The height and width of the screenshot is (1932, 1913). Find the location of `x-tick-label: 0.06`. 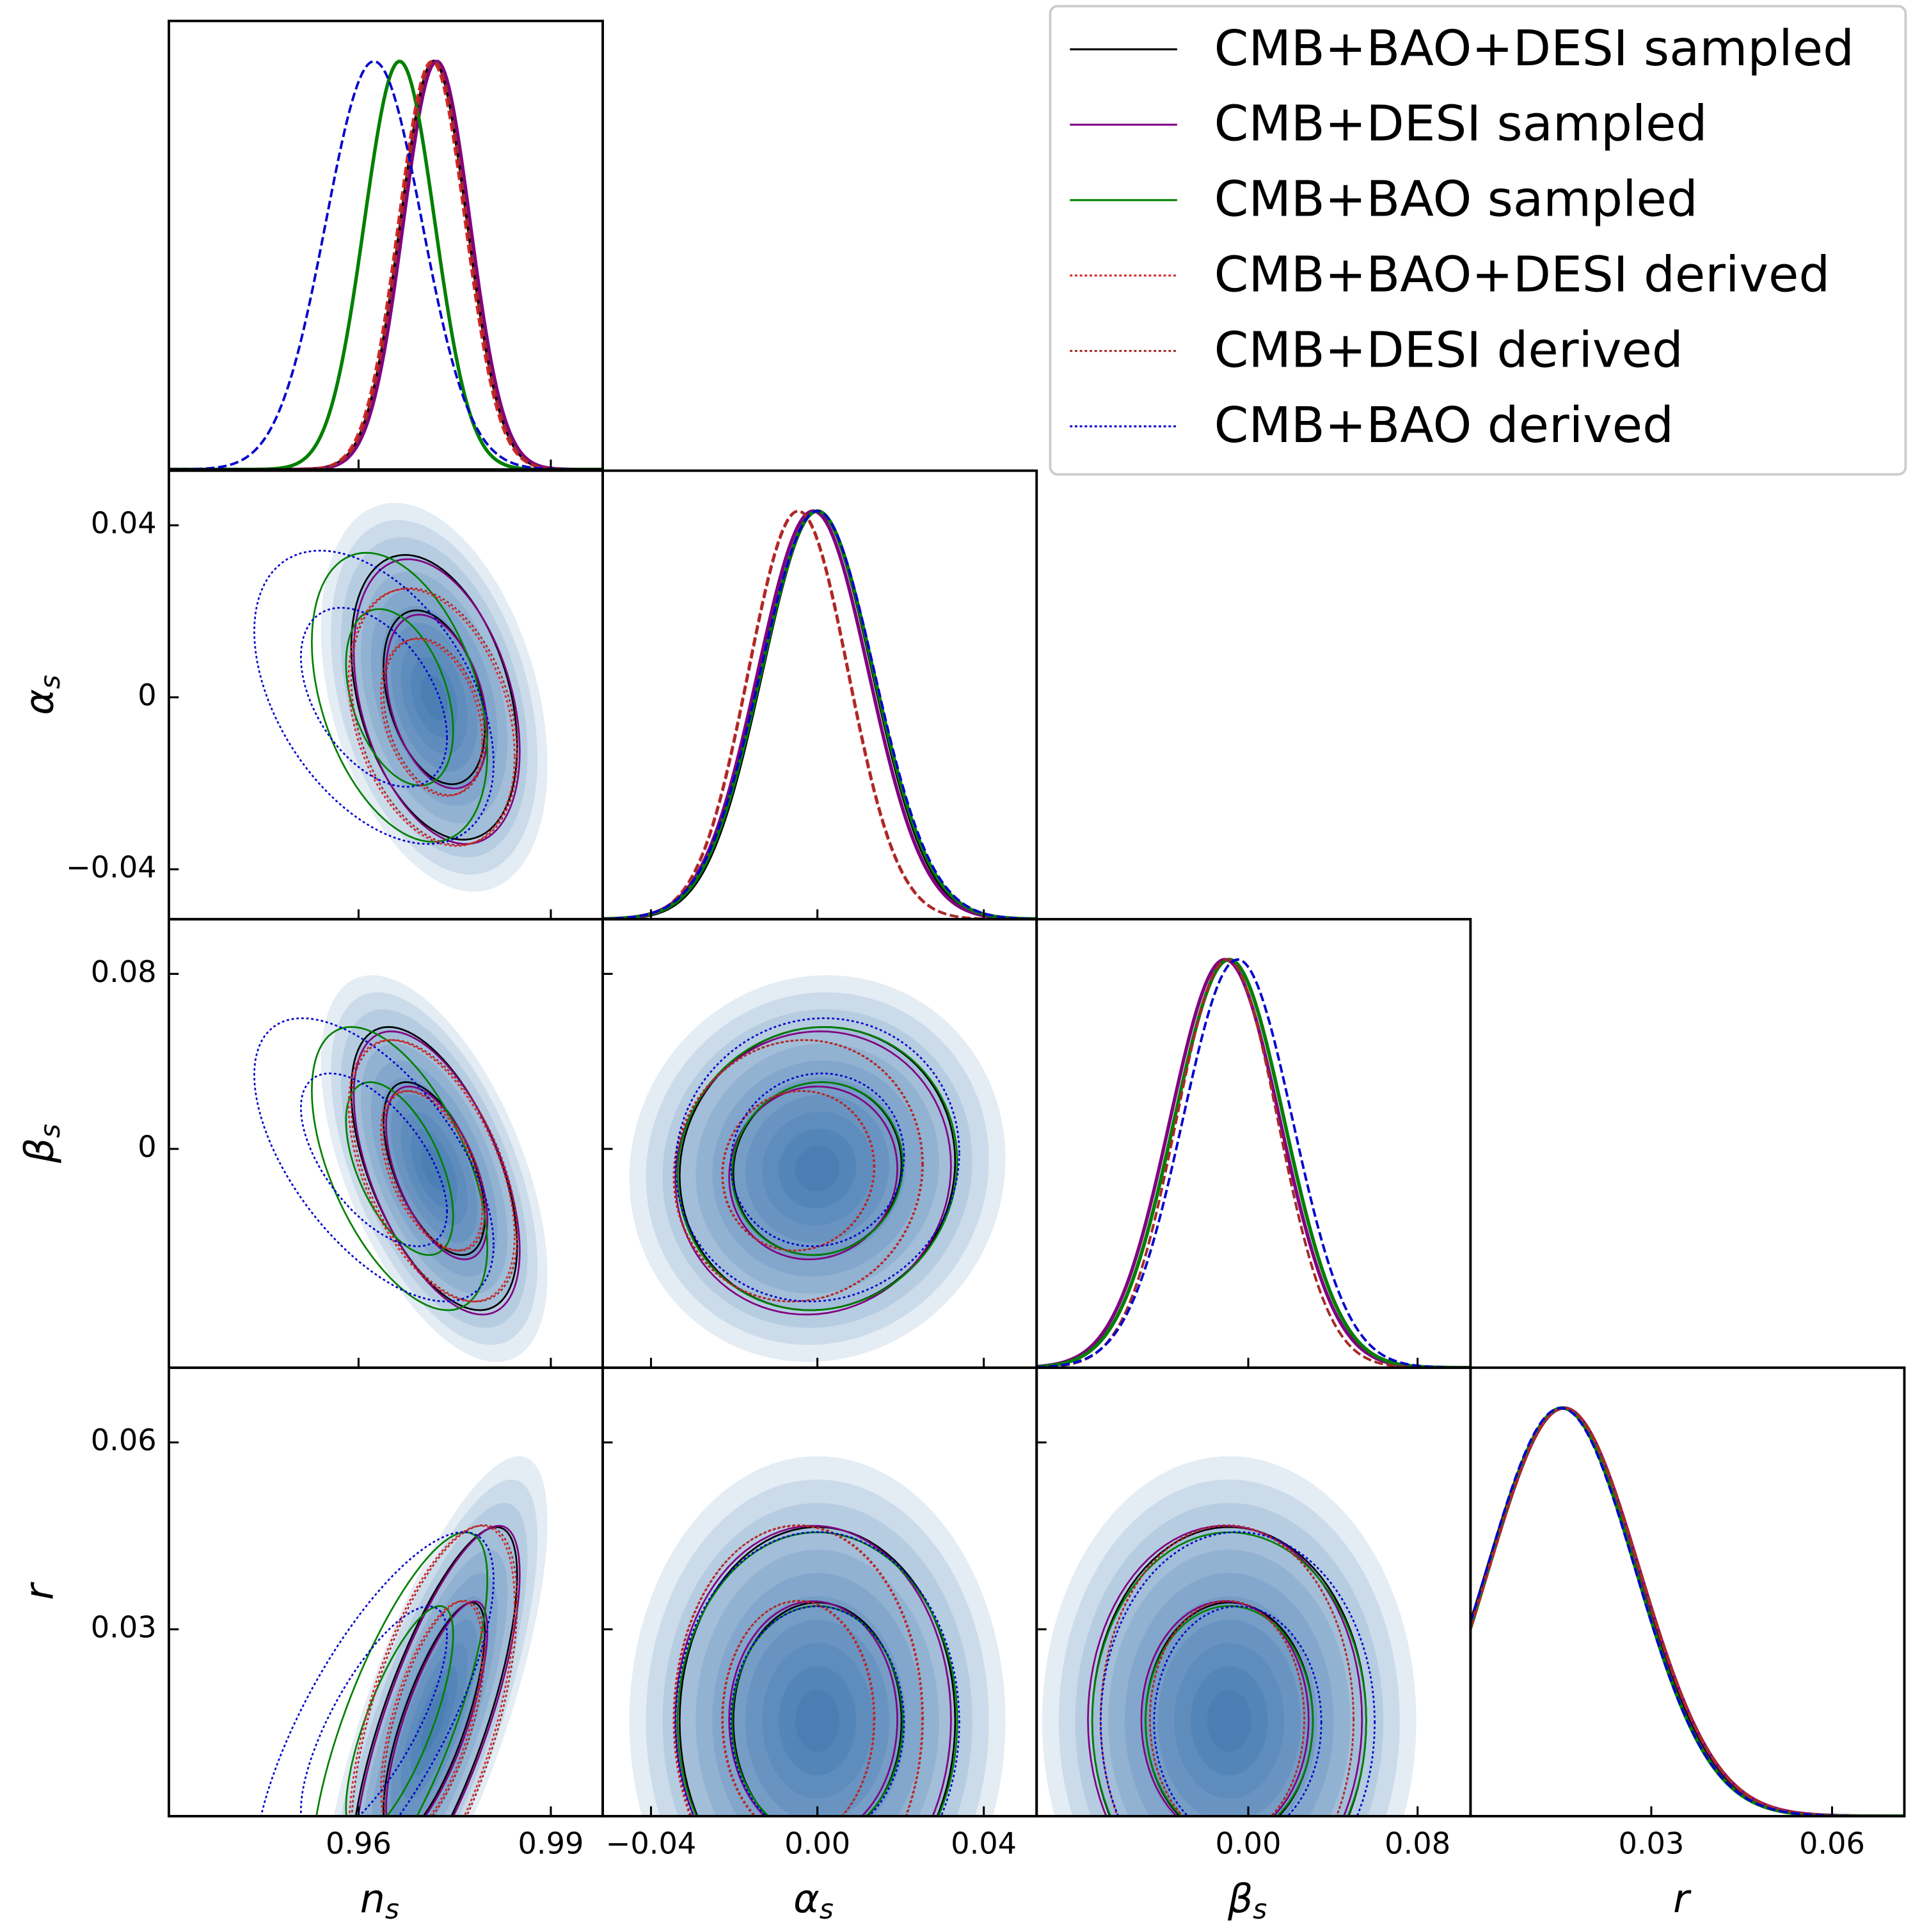

x-tick-label: 0.06 is located at coordinates (1832, 1843).